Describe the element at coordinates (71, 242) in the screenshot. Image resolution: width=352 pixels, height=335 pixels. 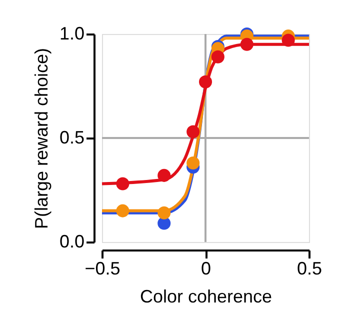
I see `y-tick-label: 0.0` at that location.